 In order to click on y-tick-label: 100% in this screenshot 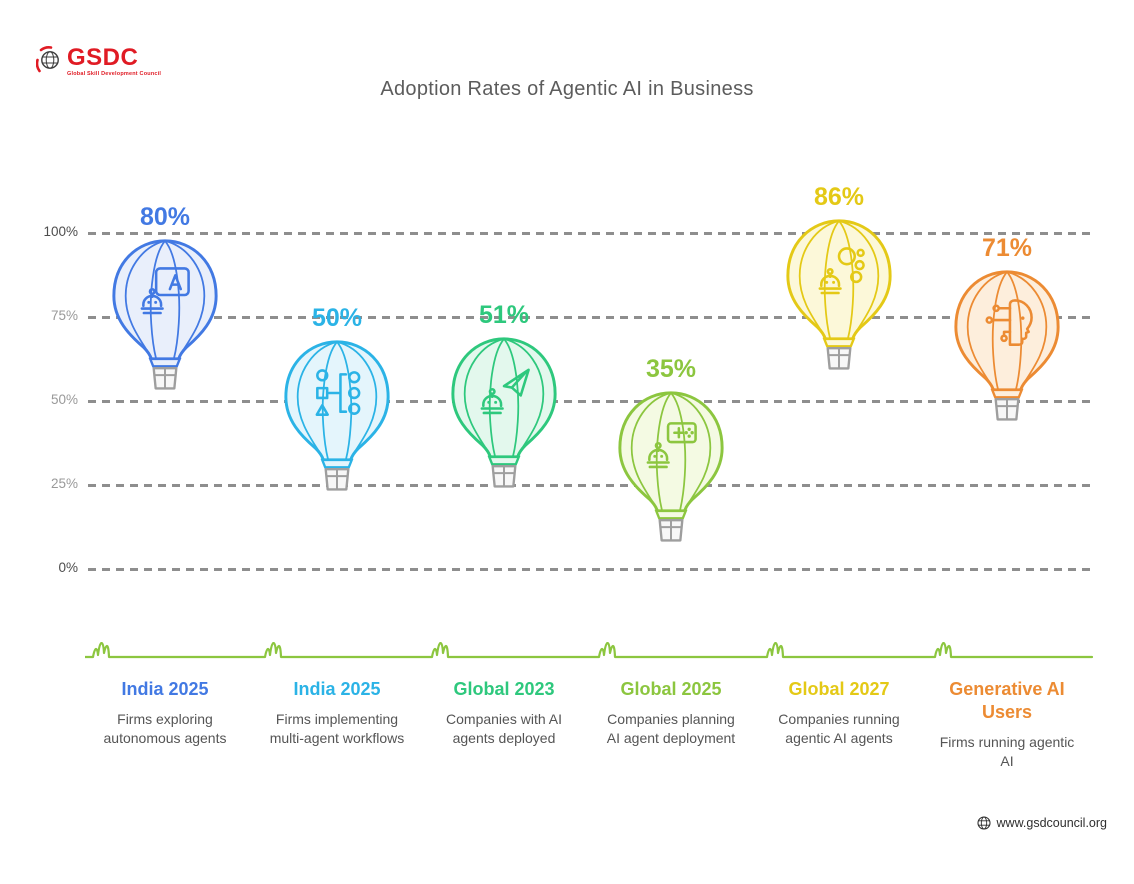, I will do `click(60, 231)`.